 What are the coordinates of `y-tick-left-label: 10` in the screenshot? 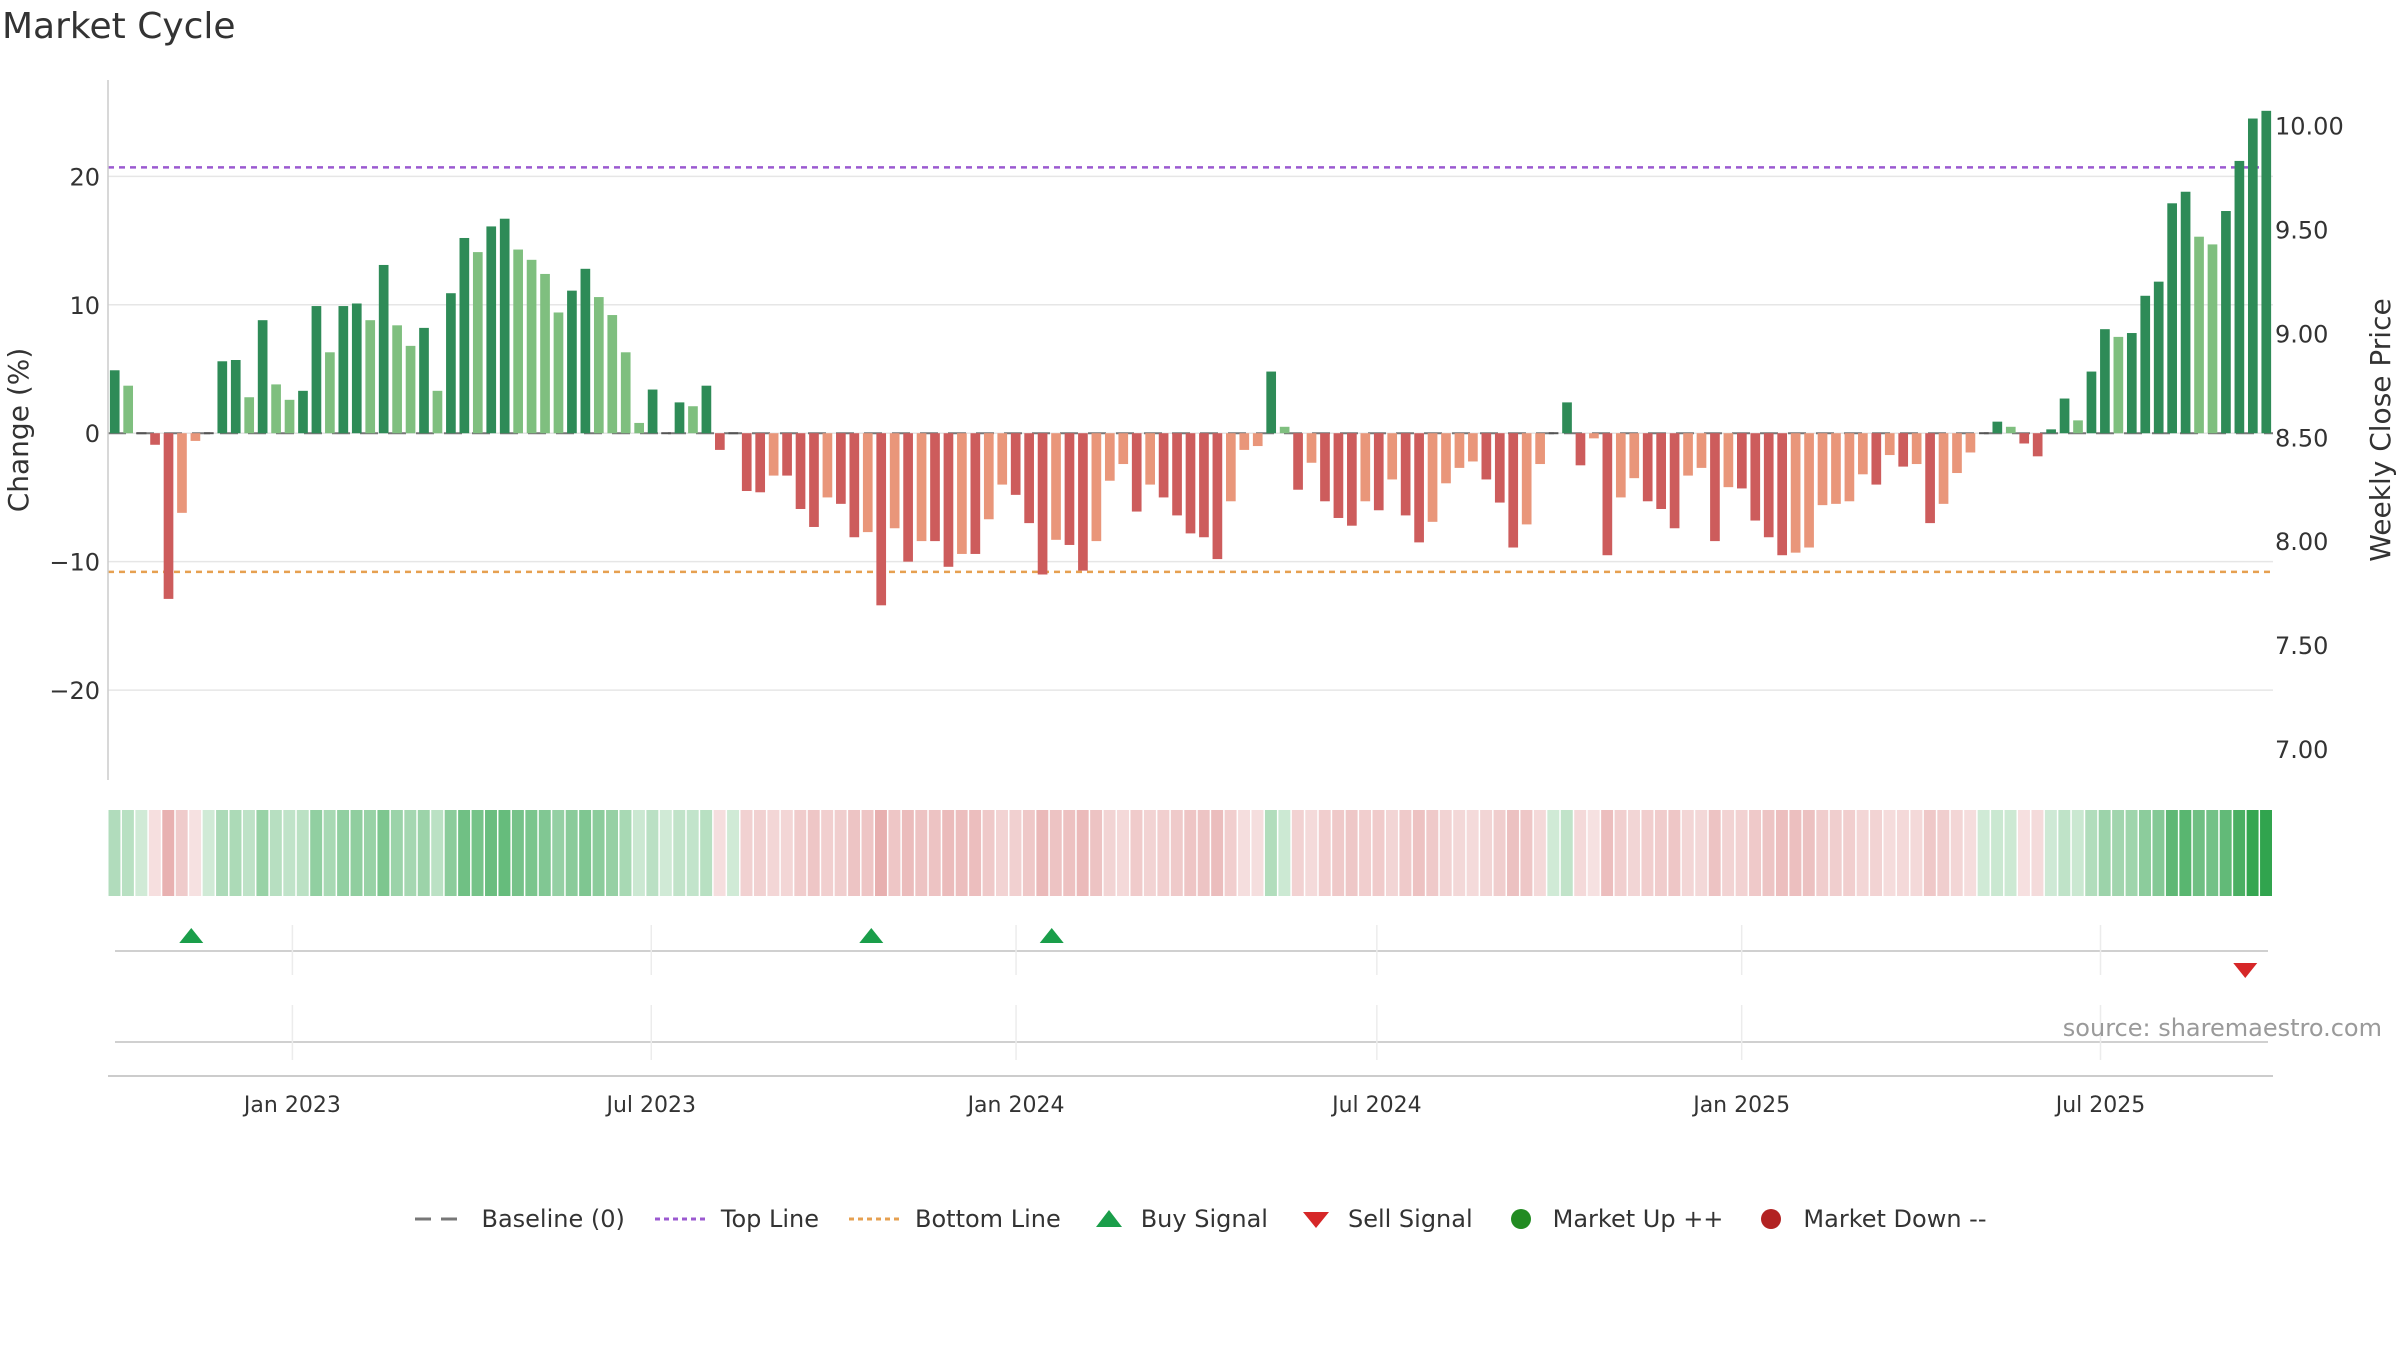 It's located at (84, 306).